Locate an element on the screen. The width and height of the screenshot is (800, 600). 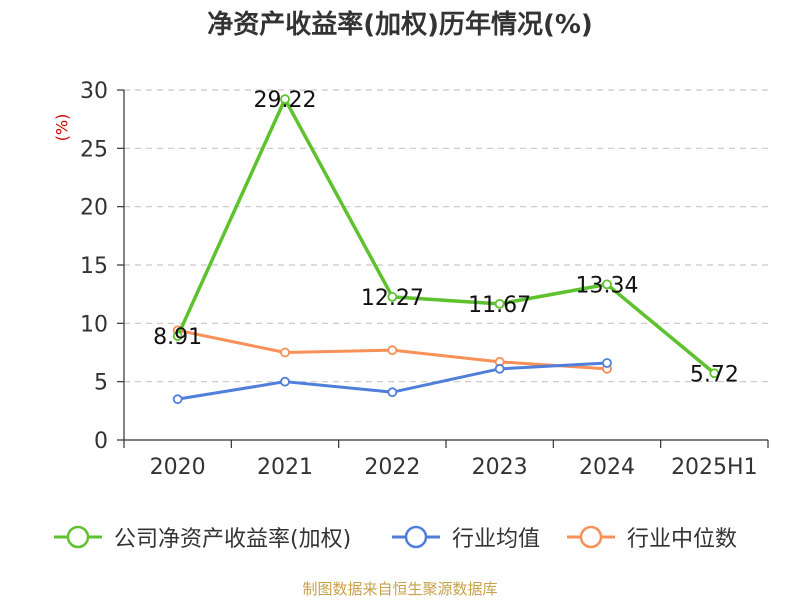
x-tick-label: 2023 is located at coordinates (500, 467).